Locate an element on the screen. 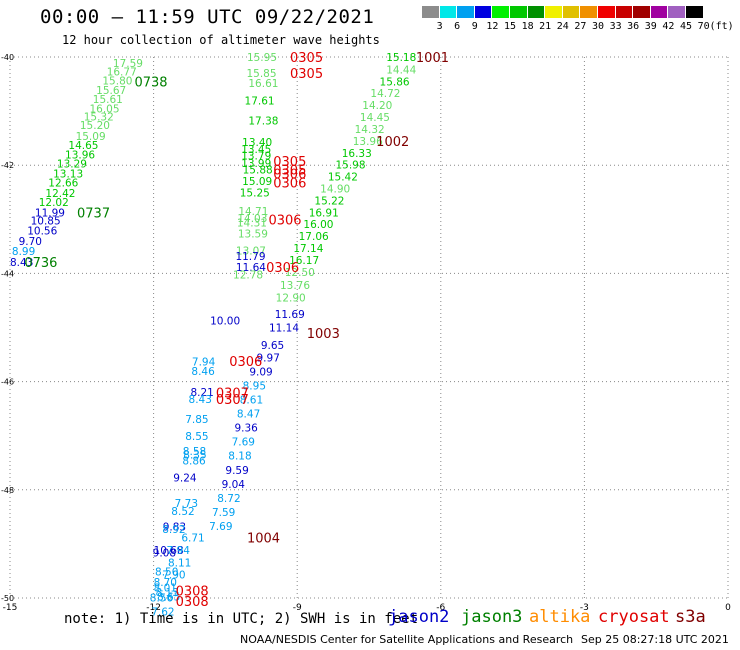  colorbar-label: 24 is located at coordinates (562, 26).